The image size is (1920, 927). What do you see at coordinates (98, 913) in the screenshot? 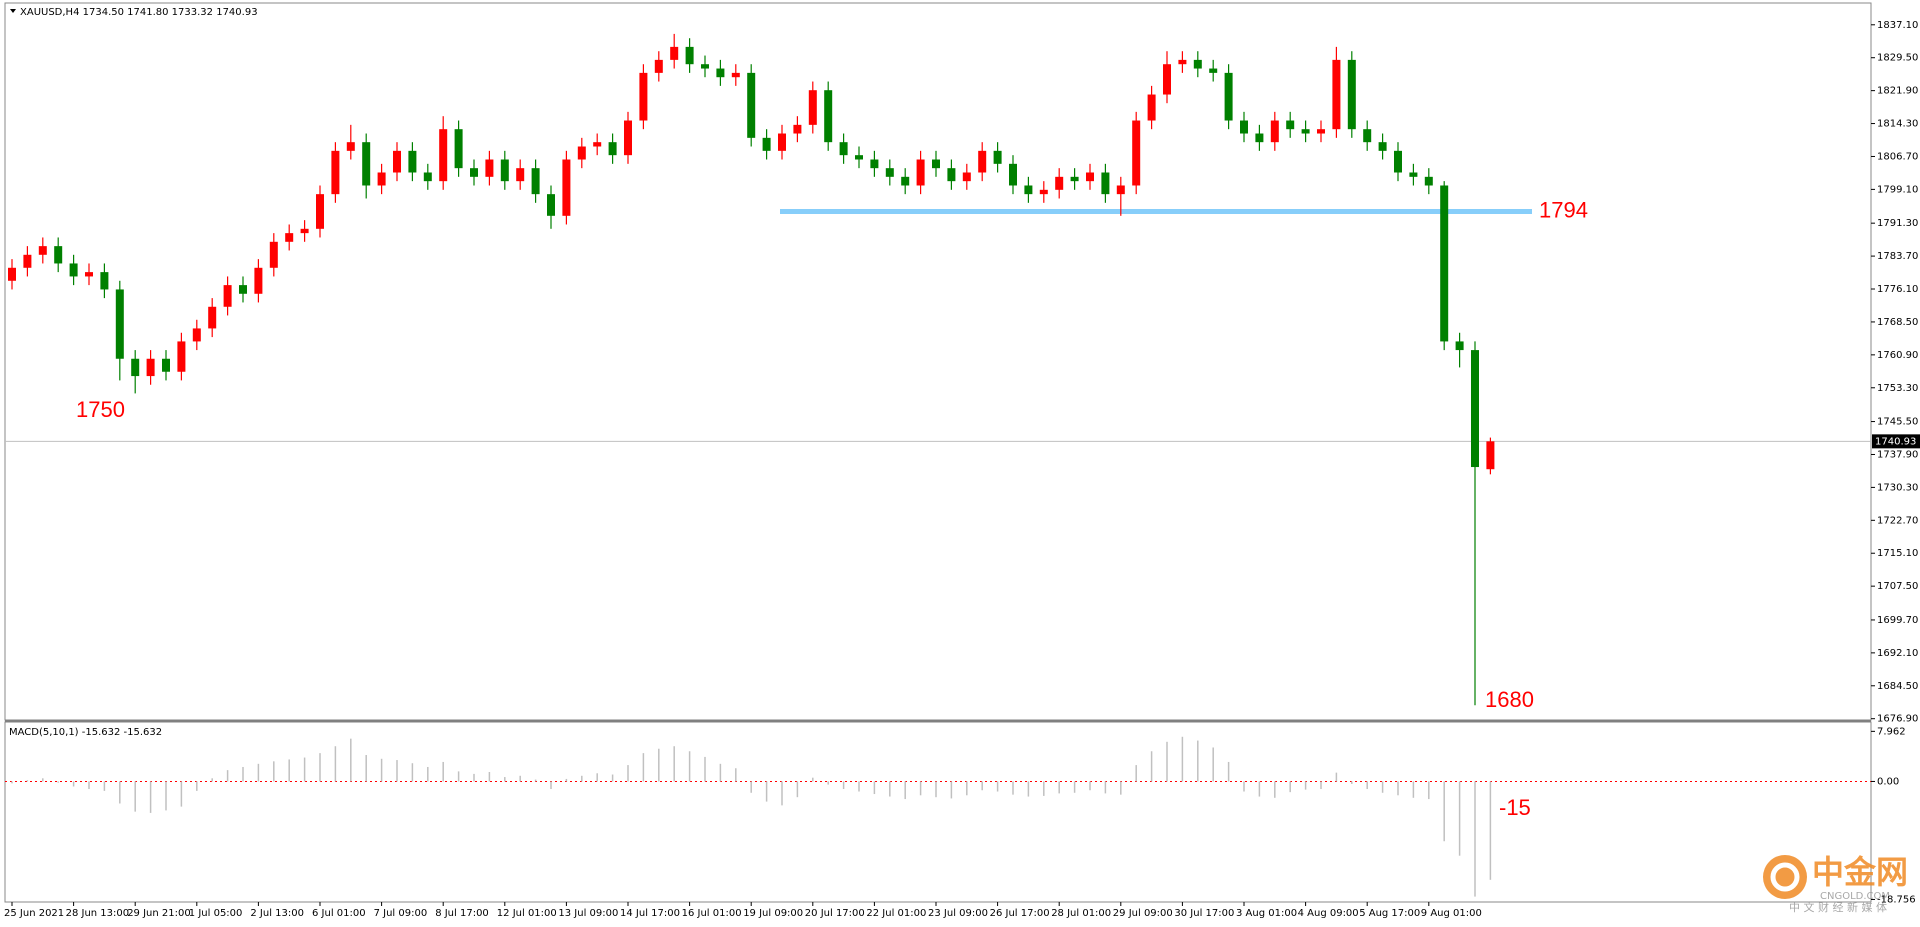
I see `x-tick-label: 28 Jun 13:00` at bounding box center [98, 913].